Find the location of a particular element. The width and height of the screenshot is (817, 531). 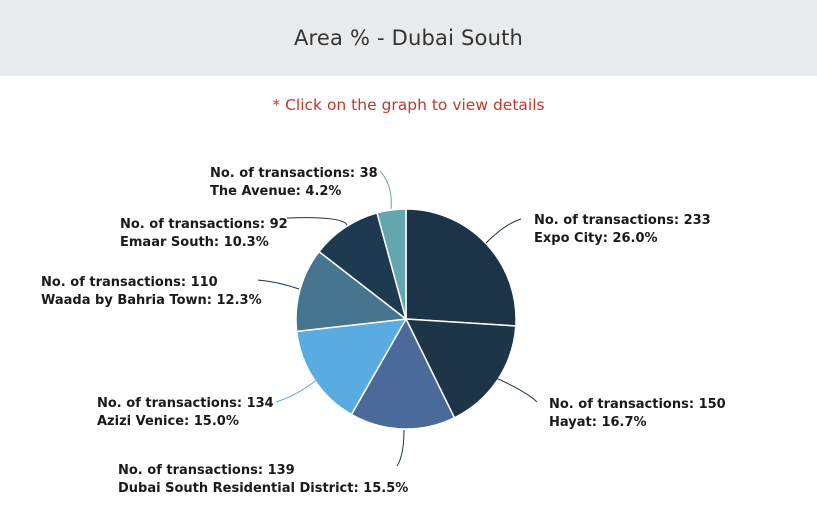

pie-slice-expo-city is located at coordinates (461, 267).